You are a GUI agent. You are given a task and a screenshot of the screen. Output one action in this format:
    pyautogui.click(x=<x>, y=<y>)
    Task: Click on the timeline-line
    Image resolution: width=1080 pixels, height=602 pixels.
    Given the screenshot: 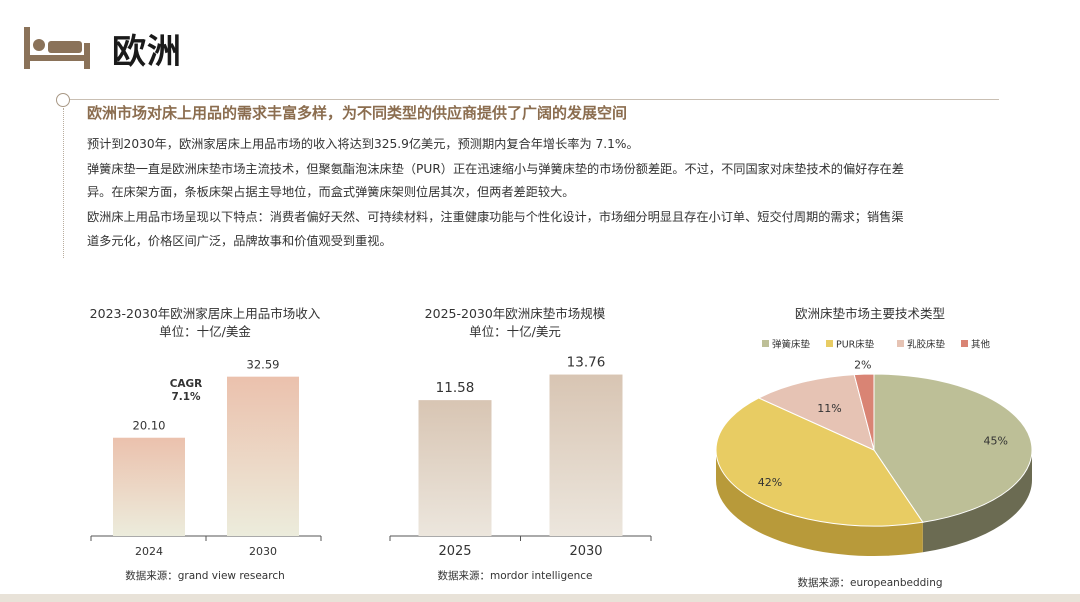 What is the action you would take?
    pyautogui.click(x=63, y=183)
    